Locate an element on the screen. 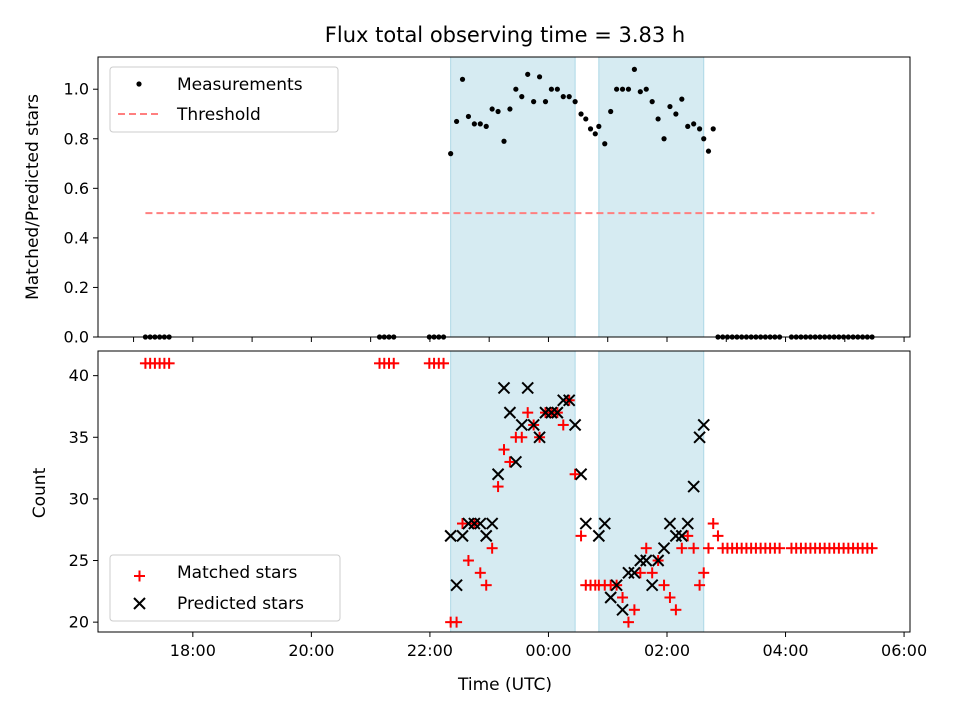 This screenshot has height=724, width=960. x-axis-label: Time (UTC) is located at coordinates (504, 685).